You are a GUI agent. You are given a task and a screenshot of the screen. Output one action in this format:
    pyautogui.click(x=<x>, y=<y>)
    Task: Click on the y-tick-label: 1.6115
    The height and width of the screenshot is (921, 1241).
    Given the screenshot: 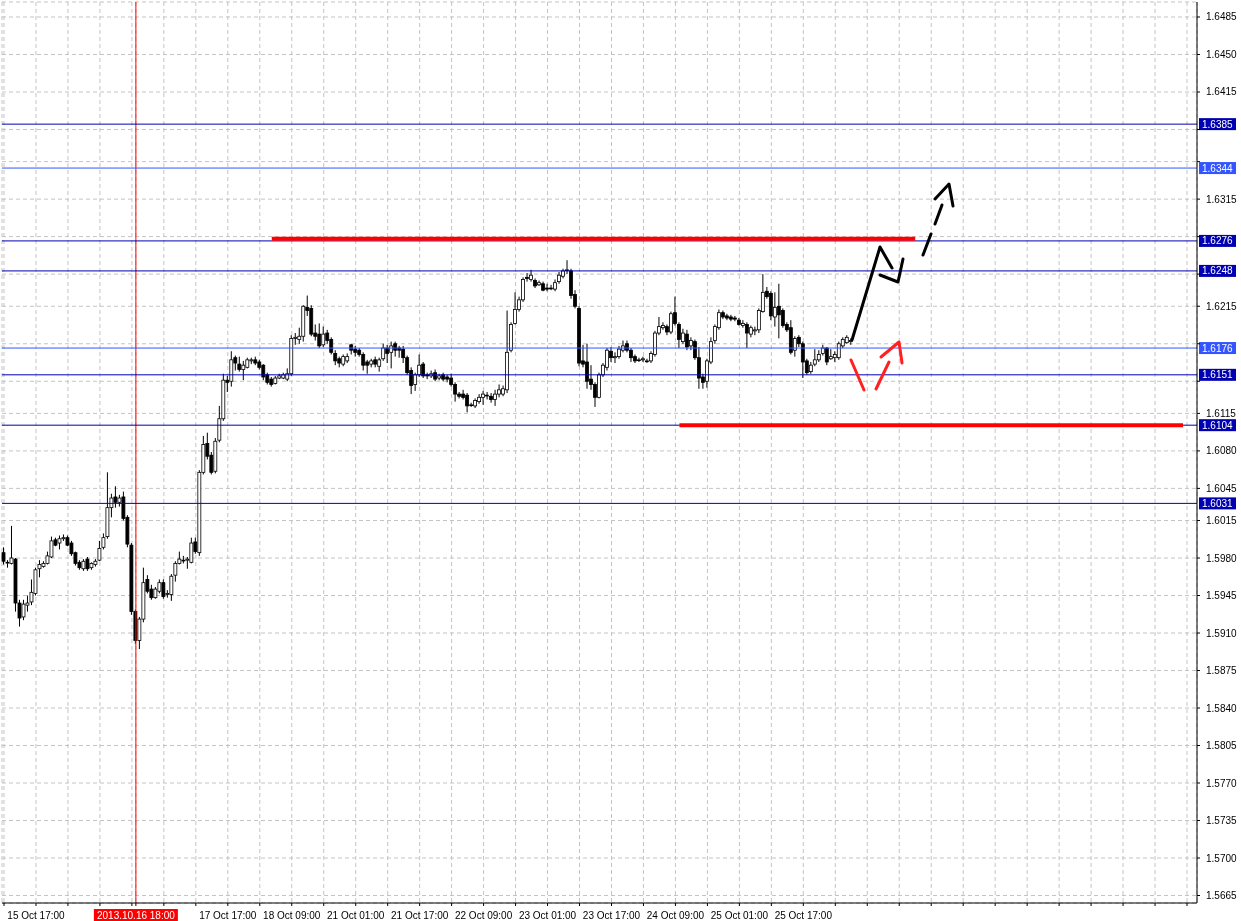 What is the action you would take?
    pyautogui.click(x=1221, y=413)
    